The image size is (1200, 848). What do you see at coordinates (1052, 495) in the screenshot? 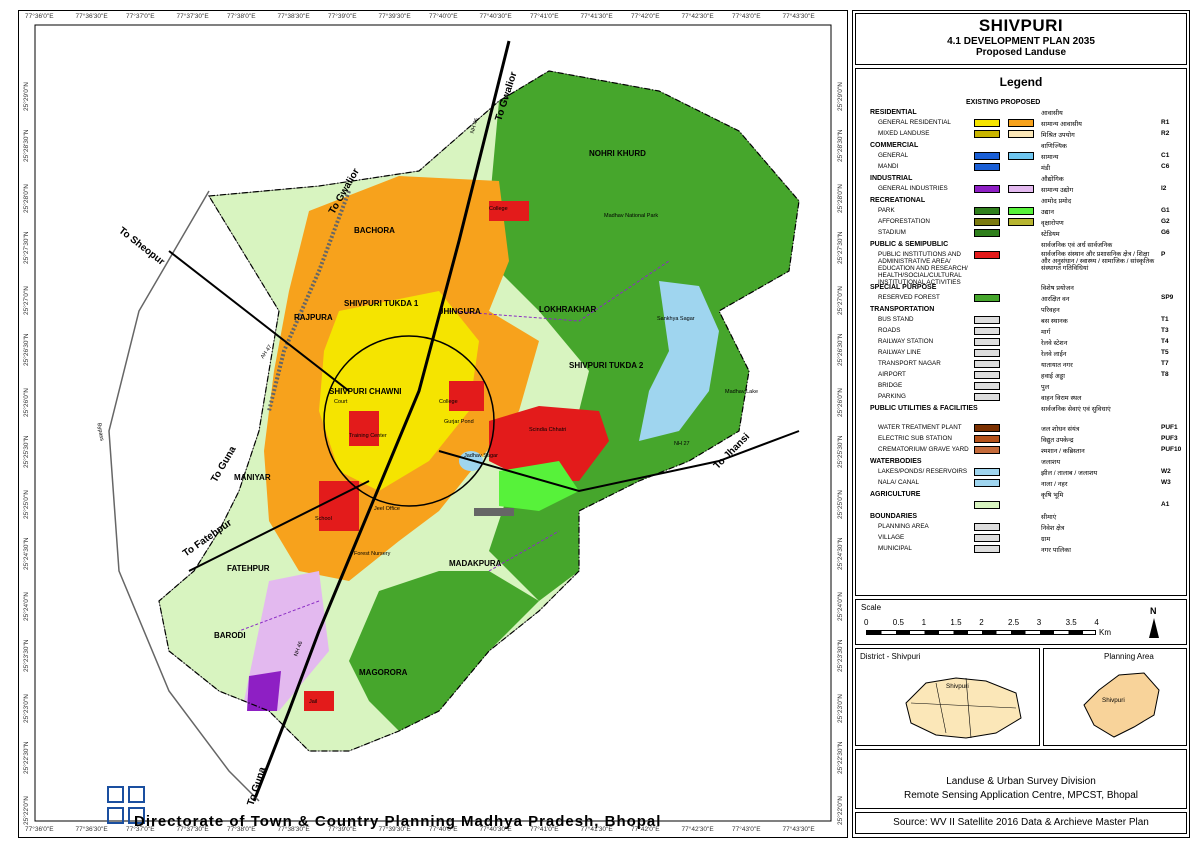
I see `legend-section-hindi: कृषि भूमि` at bounding box center [1052, 495].